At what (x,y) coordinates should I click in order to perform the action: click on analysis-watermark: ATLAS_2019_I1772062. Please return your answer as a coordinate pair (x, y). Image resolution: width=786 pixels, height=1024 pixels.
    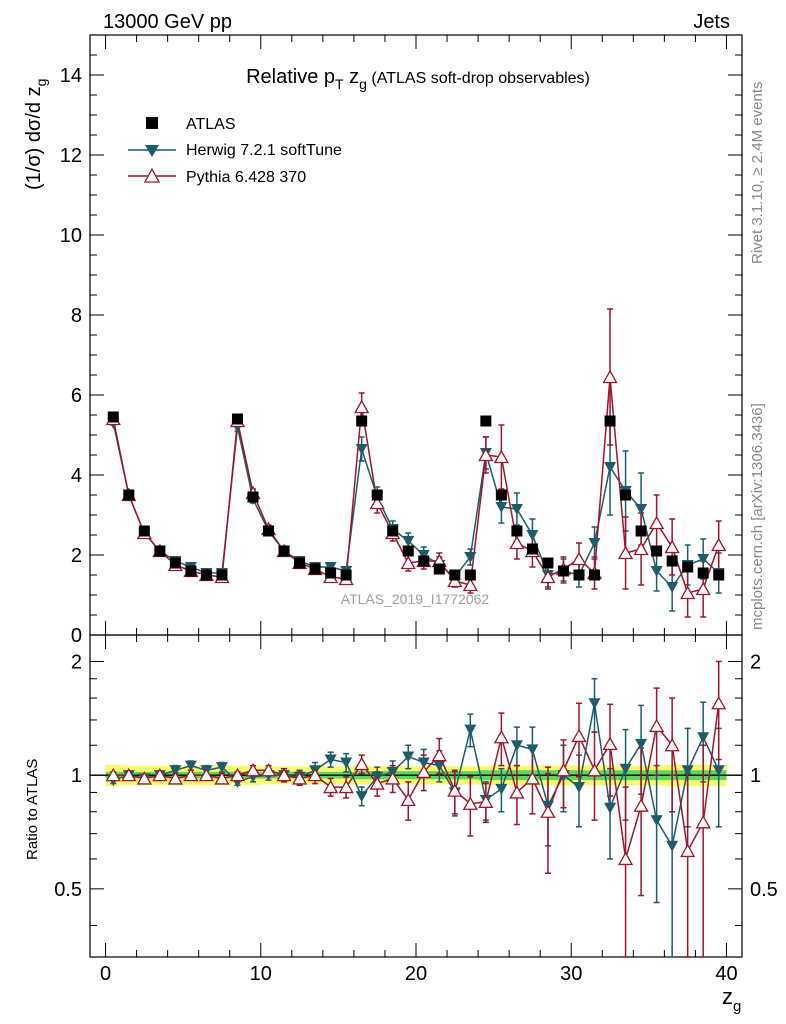
    Looking at the image, I should click on (415, 599).